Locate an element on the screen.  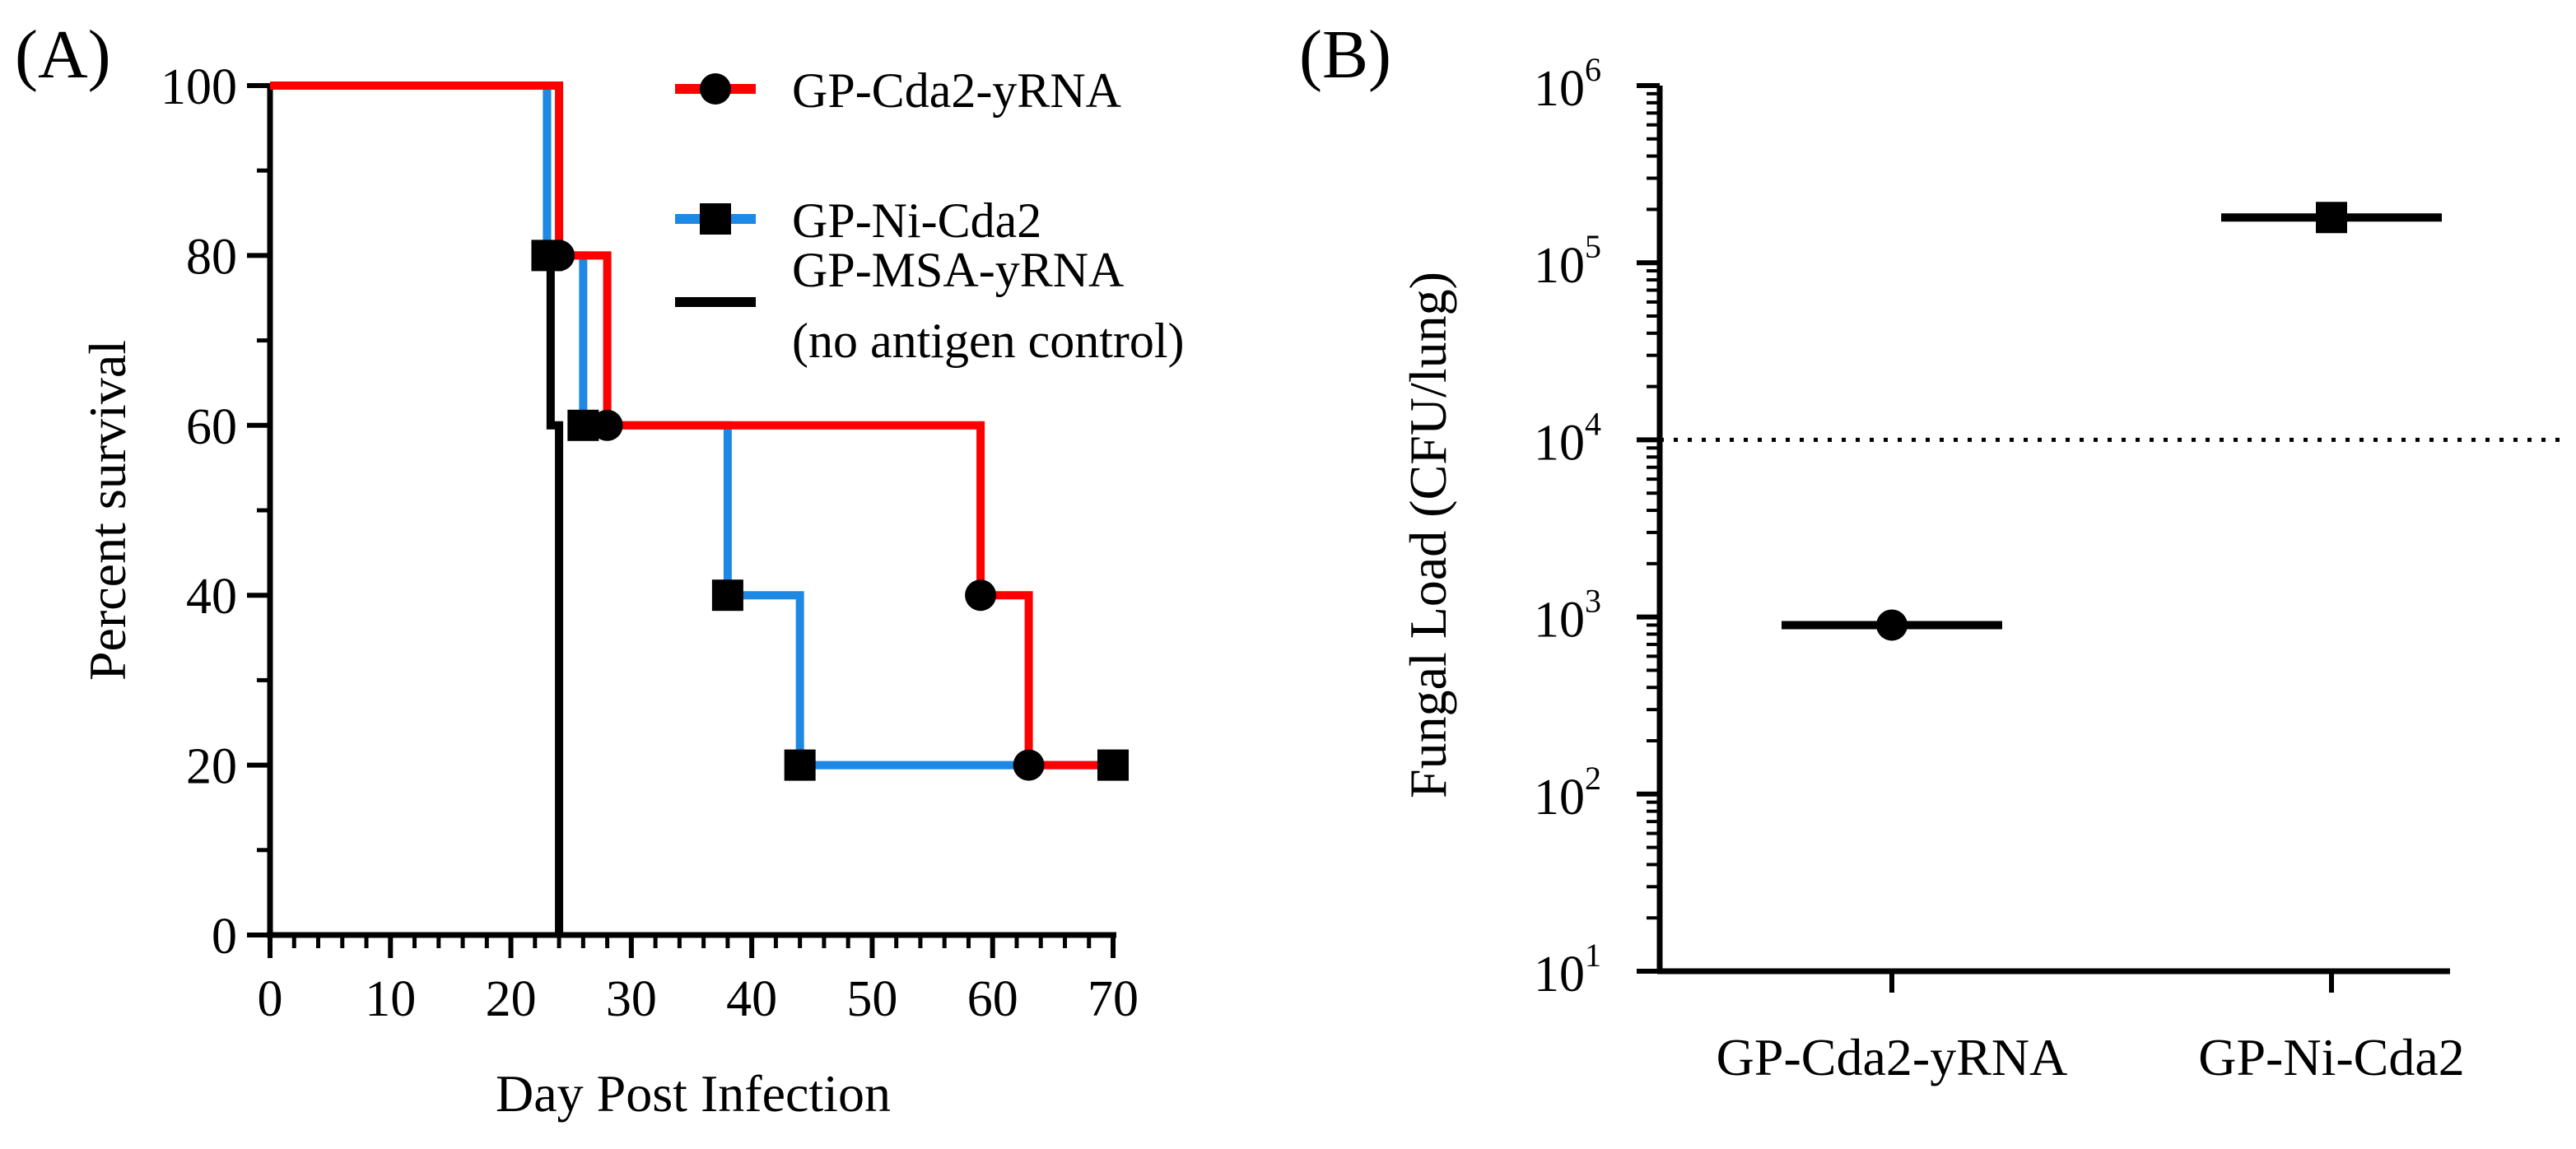
legend-label-msa-yrna-line2: (no antigen control) is located at coordinates (988, 341).